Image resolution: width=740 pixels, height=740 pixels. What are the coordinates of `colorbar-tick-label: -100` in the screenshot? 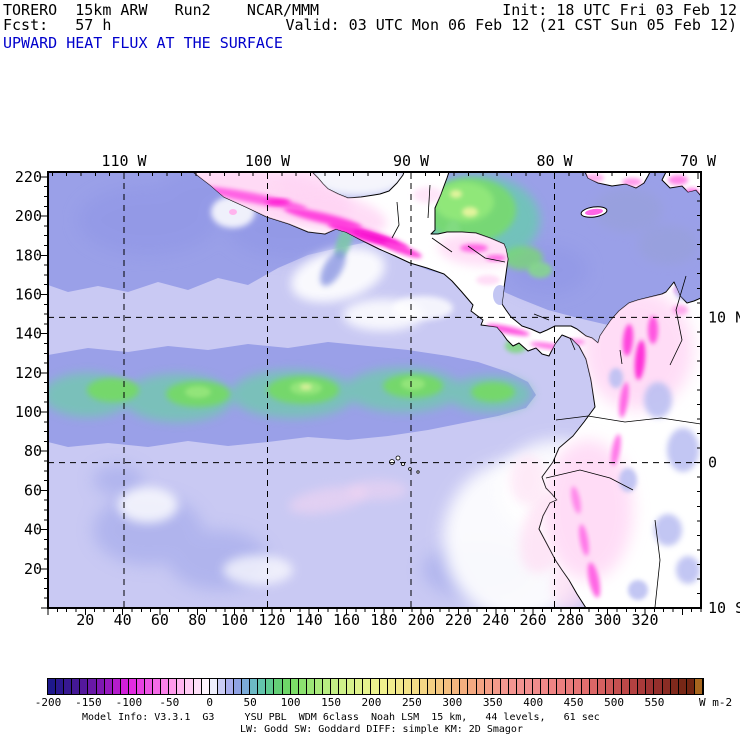 It's located at (129, 702).